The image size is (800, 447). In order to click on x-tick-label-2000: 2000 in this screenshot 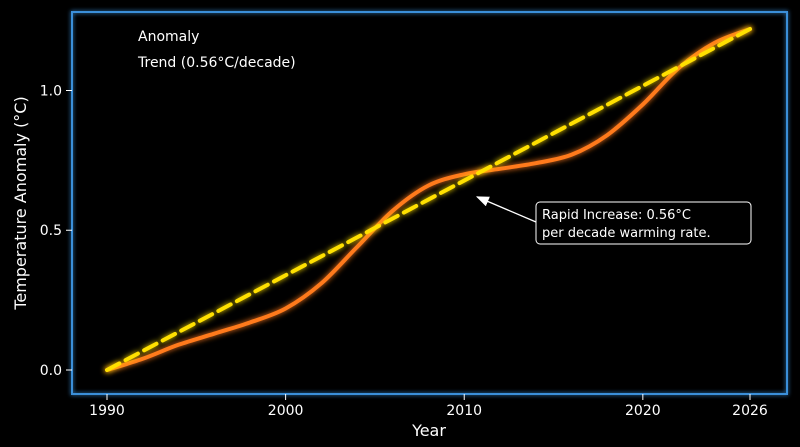, I will do `click(286, 411)`.